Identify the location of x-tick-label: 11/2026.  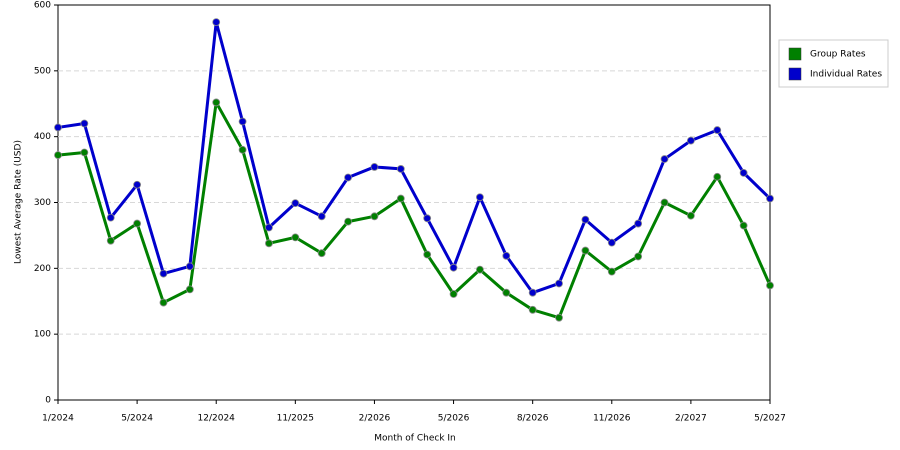
(612, 419).